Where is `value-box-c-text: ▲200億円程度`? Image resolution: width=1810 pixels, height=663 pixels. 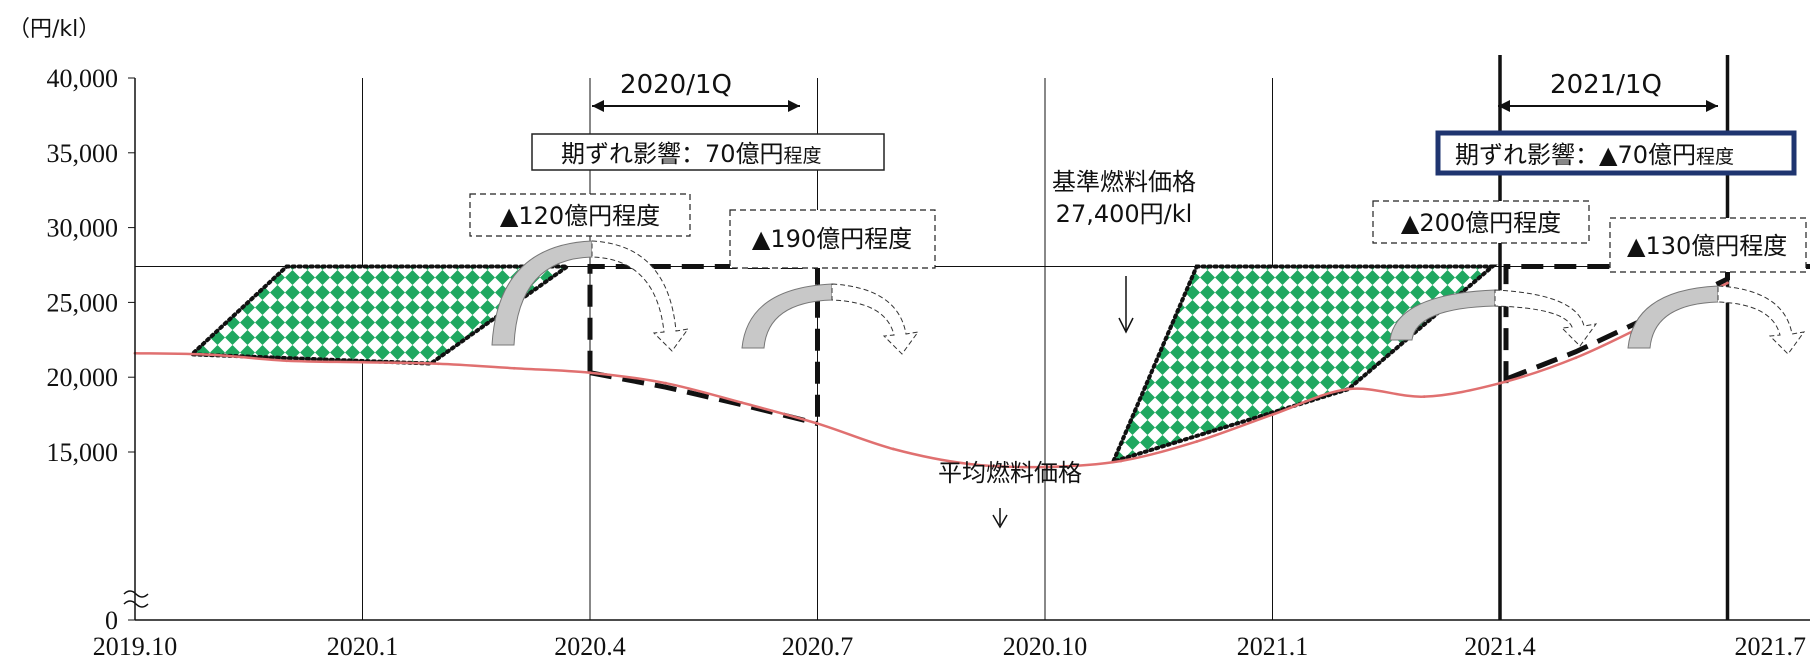 value-box-c-text: ▲200億円程度 is located at coordinates (1481, 223).